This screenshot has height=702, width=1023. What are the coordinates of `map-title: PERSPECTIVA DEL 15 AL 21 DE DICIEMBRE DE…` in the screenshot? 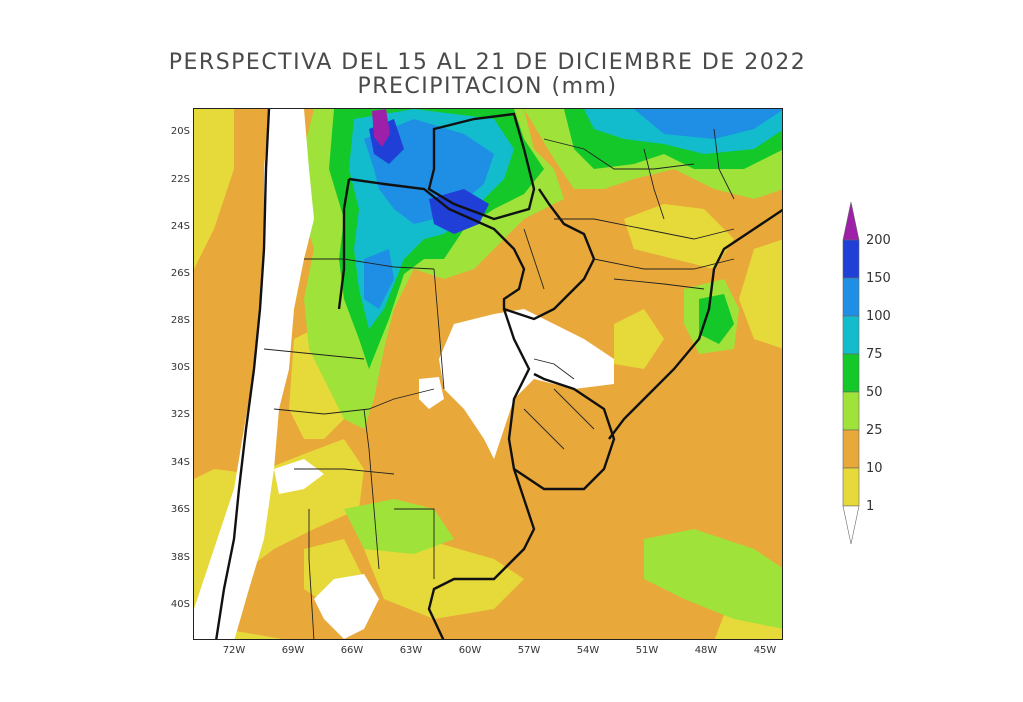 It's located at (487, 62).